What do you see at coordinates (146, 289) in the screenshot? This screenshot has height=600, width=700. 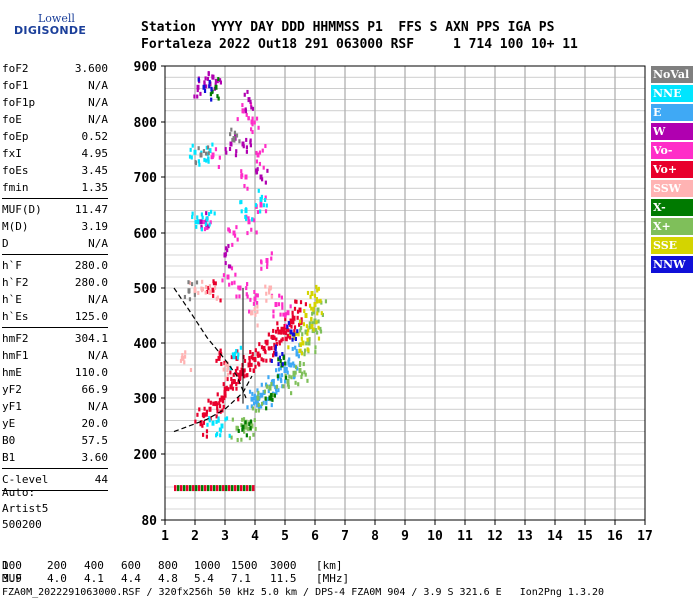 I see `y-tick-label: 500` at bounding box center [146, 289].